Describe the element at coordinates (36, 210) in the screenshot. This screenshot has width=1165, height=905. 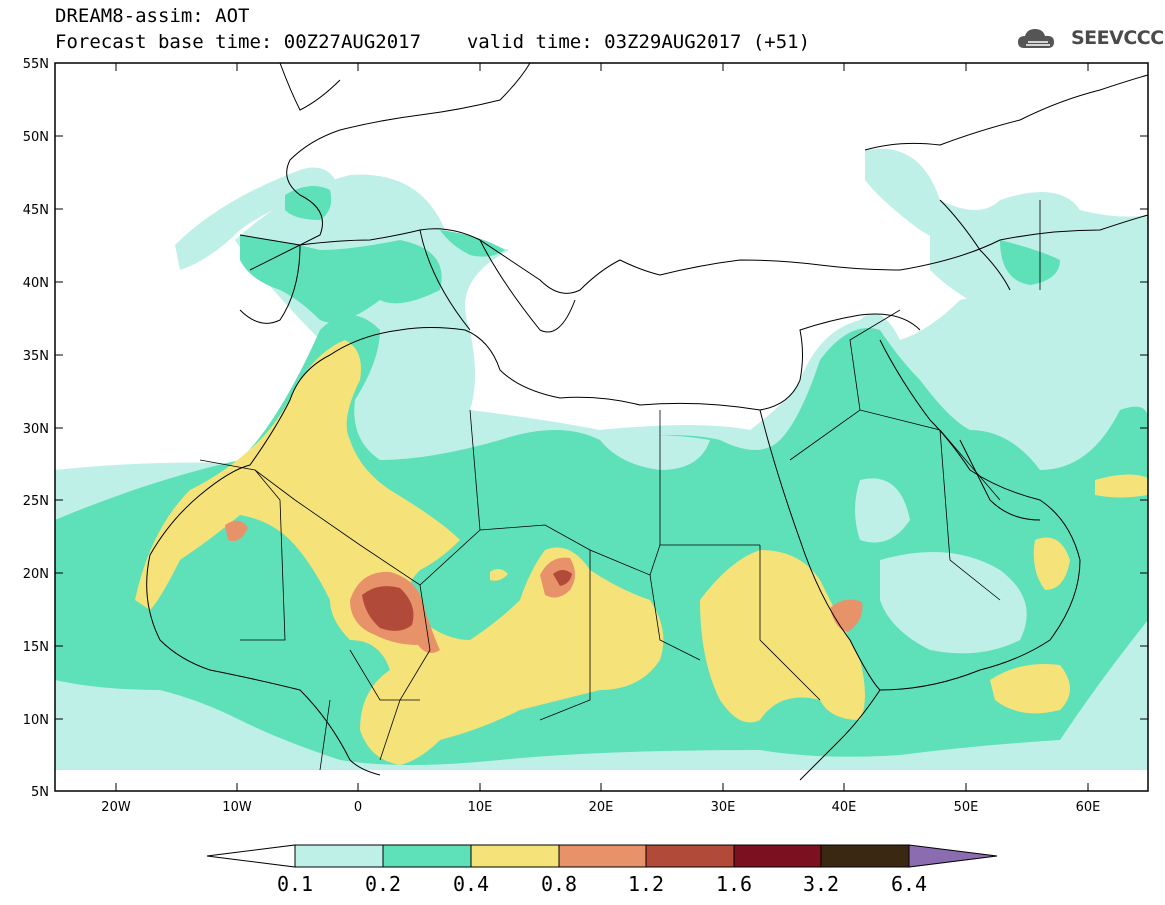
I see `lat-label: 45N` at that location.